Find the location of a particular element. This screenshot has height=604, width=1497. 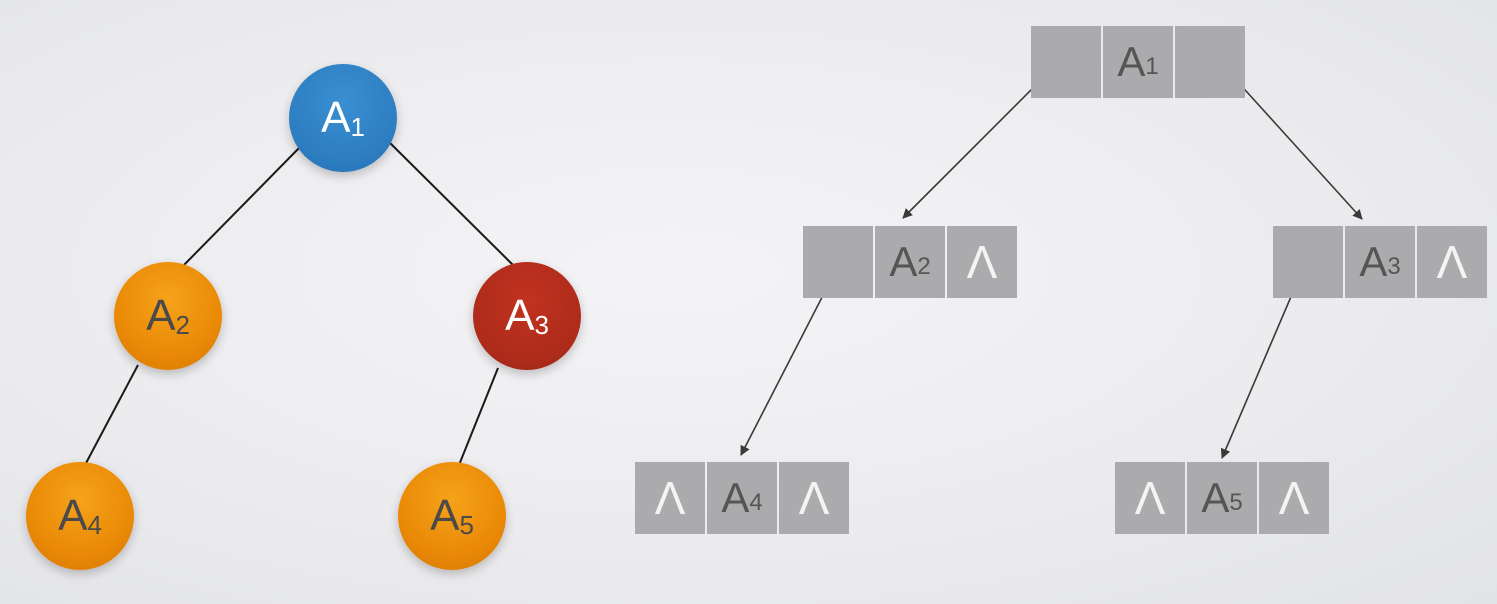

tree-node-a4: A4 is located at coordinates (80, 516).